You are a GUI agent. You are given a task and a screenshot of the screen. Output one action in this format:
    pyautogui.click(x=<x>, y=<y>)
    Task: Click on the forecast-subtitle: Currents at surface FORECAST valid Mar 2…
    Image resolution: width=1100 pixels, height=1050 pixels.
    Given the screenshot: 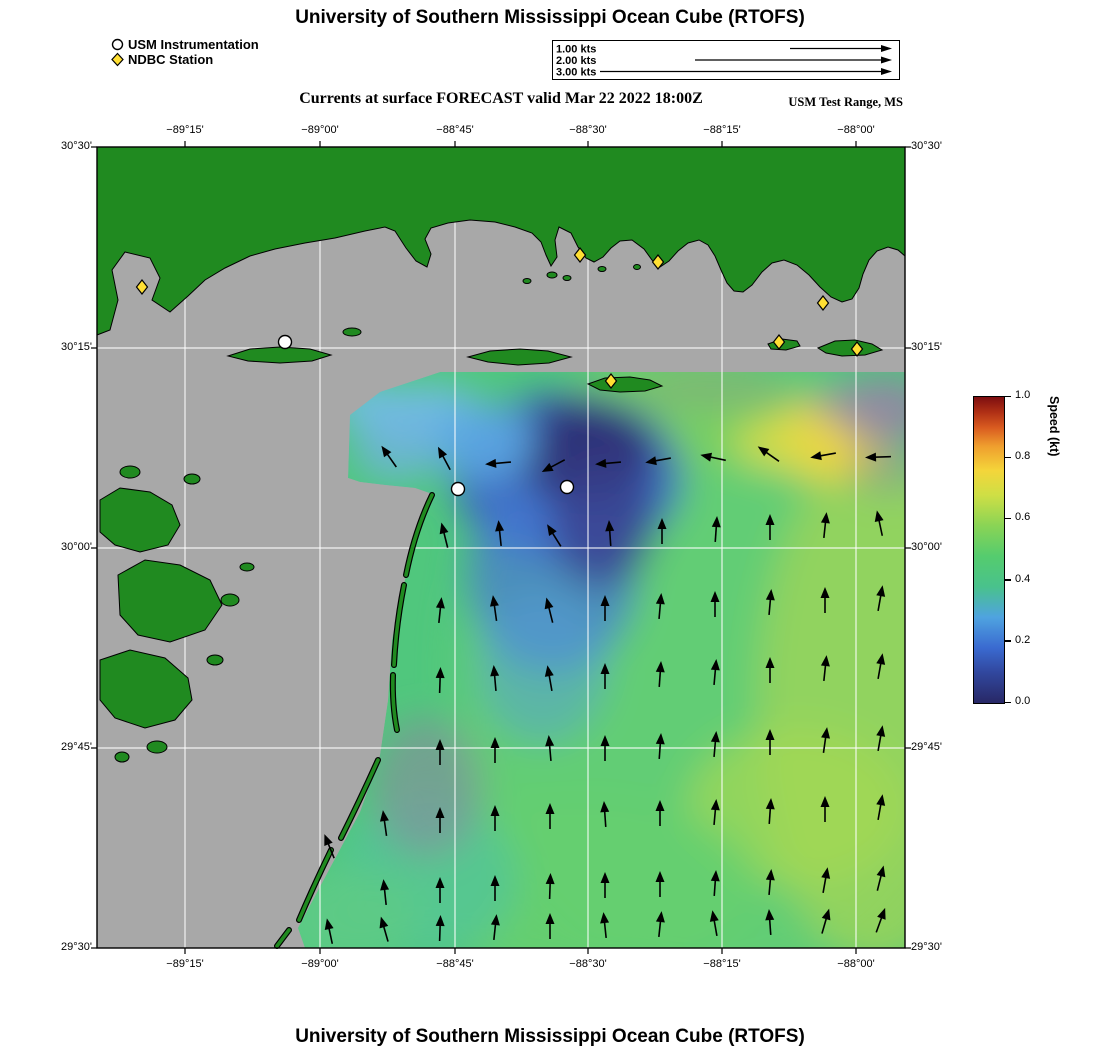 What is the action you would take?
    pyautogui.click(x=501, y=98)
    